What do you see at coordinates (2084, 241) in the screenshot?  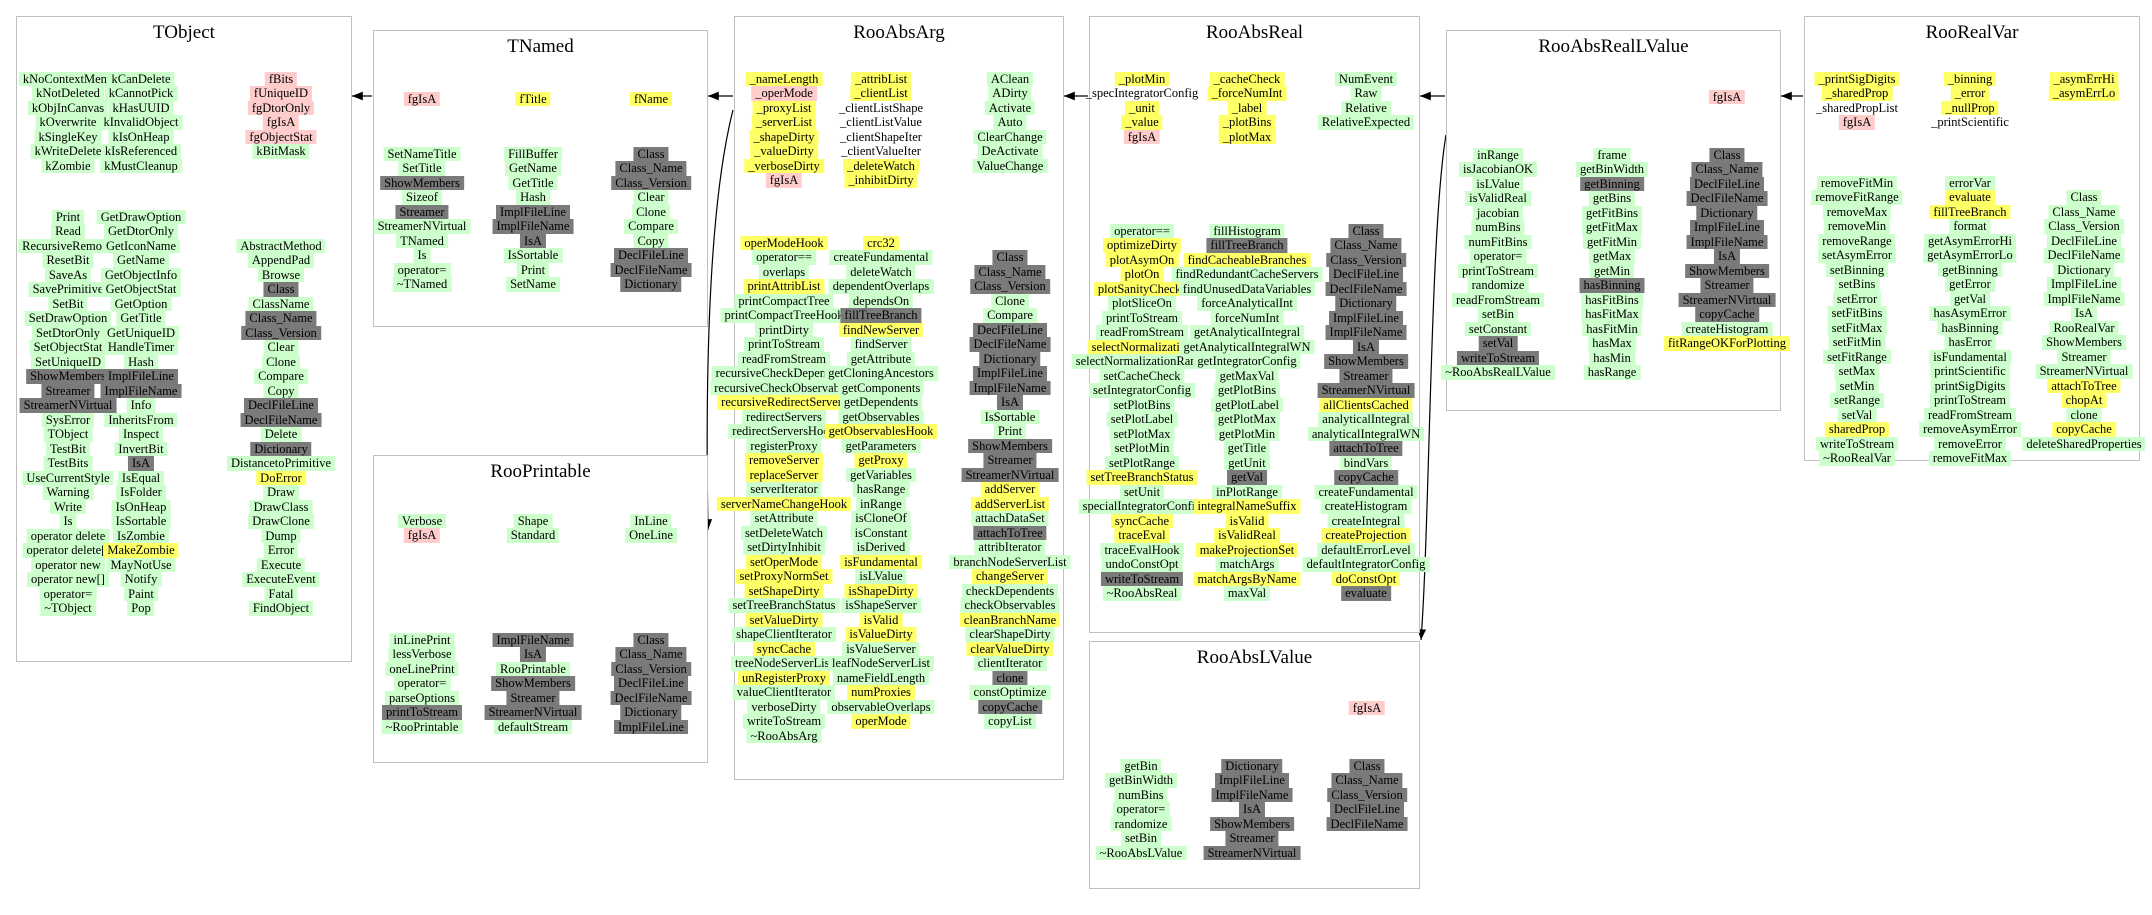 I see `roorealvar-member: DeclFileLine` at bounding box center [2084, 241].